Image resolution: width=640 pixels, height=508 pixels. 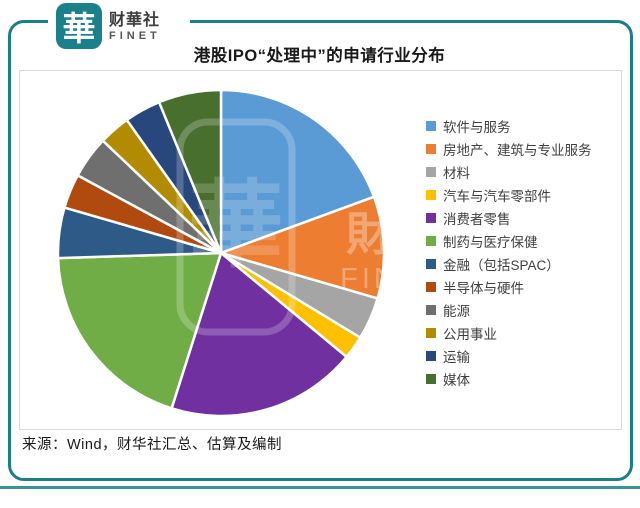 I want to click on legend-label-6: 金融（包括SPAC）, so click(x=501, y=265).